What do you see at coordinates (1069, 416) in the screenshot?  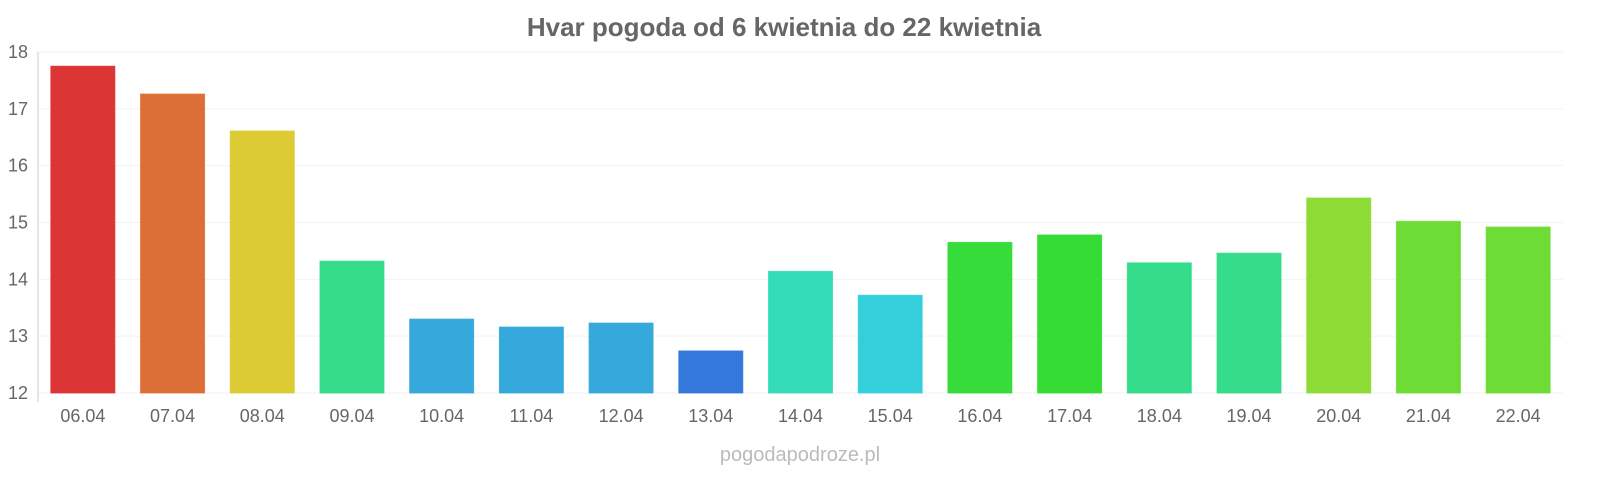 I see `x-tick-label: 17.04` at bounding box center [1069, 416].